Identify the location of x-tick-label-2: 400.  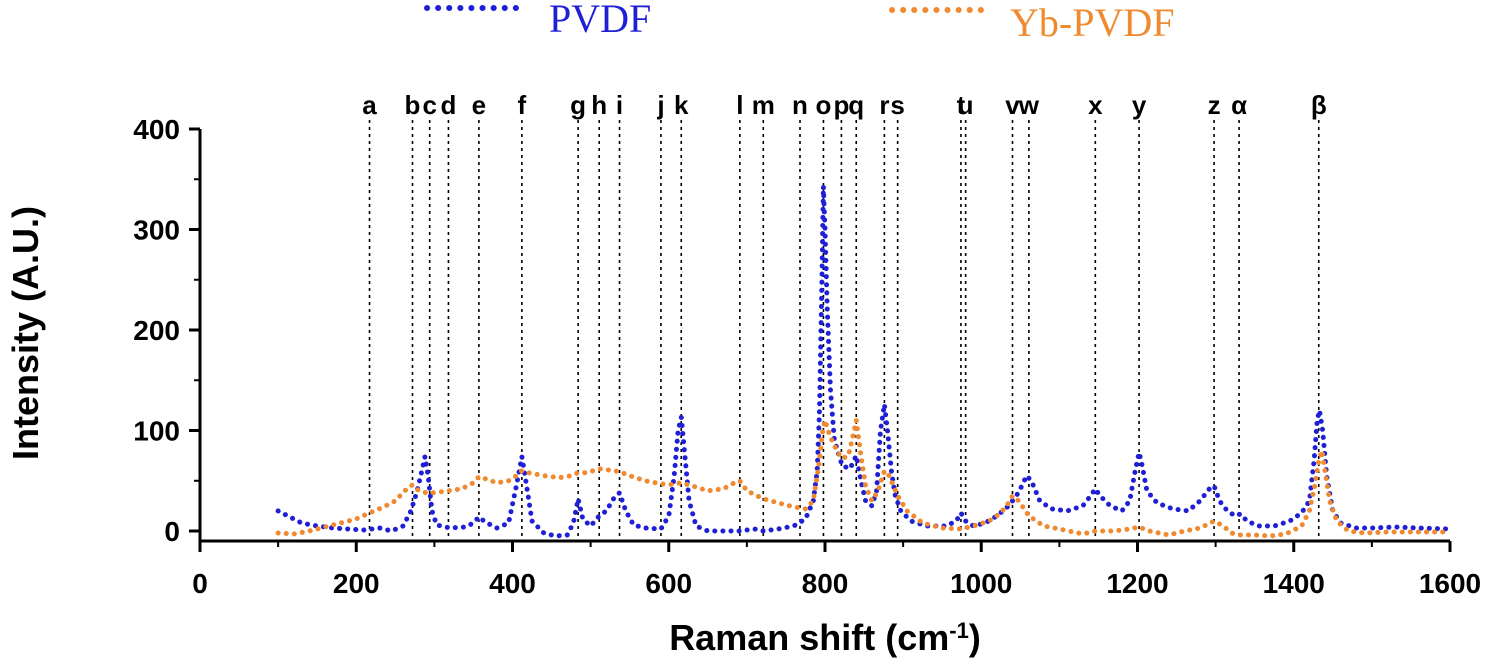
(512, 583).